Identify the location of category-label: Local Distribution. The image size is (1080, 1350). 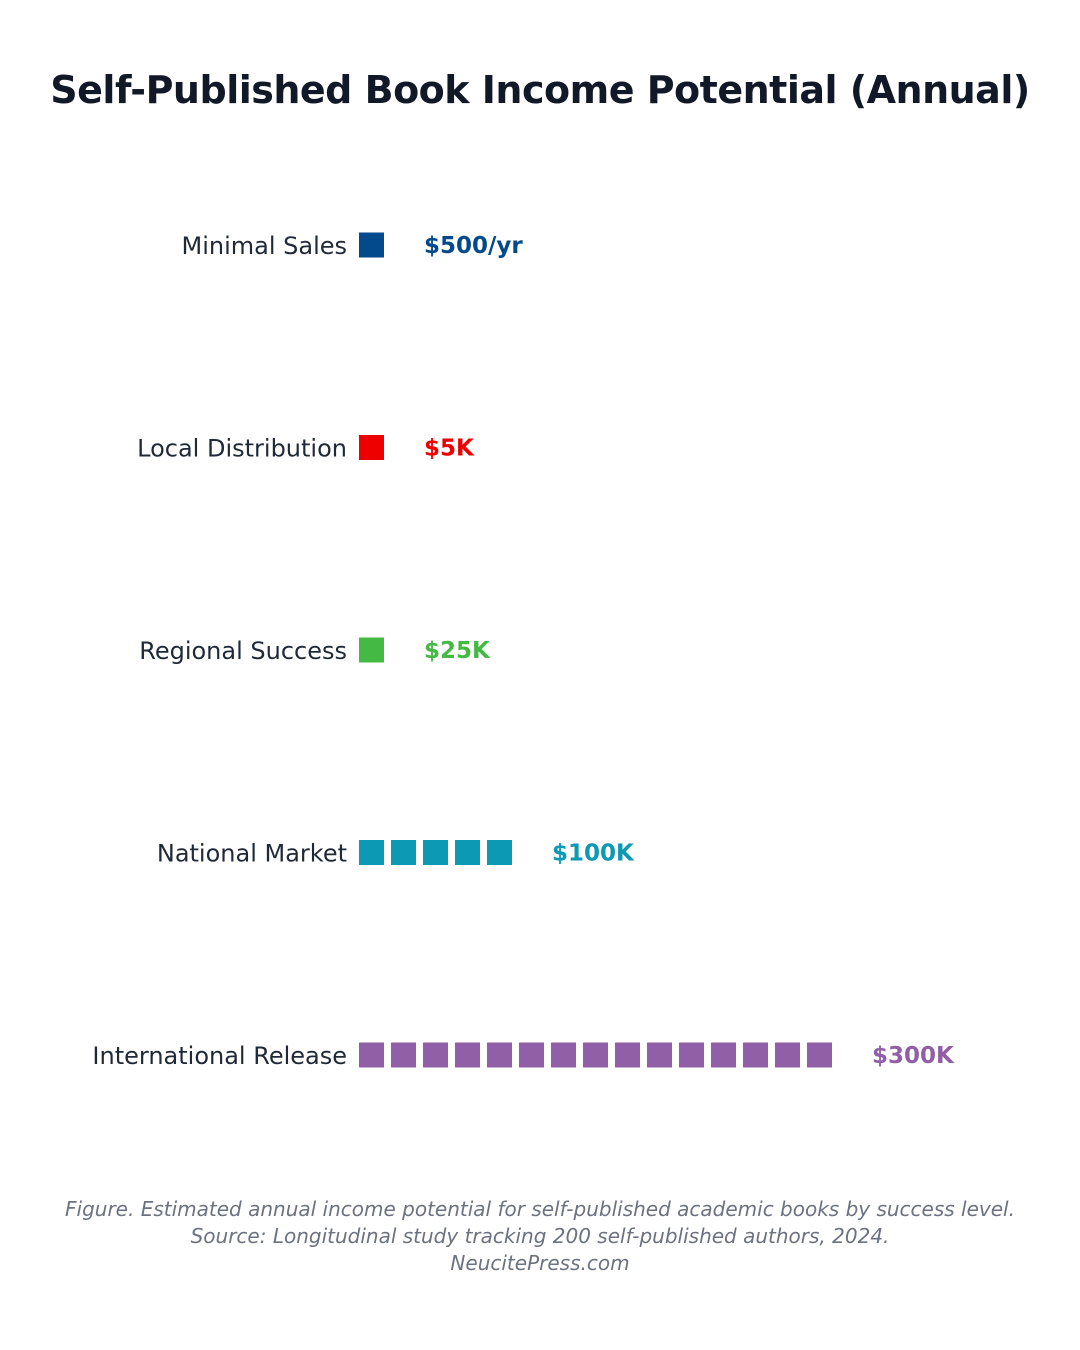
(242, 449).